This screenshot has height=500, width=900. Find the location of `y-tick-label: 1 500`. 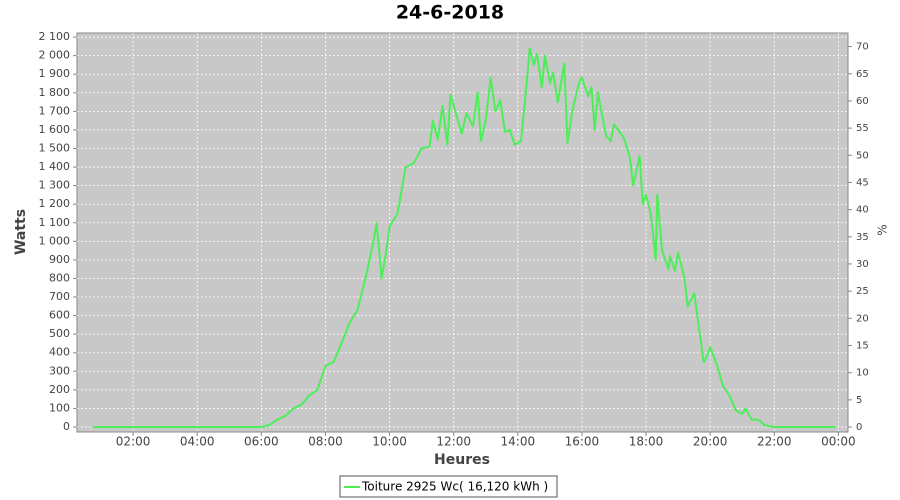

y-tick-label: 1 500 is located at coordinates (55, 147).